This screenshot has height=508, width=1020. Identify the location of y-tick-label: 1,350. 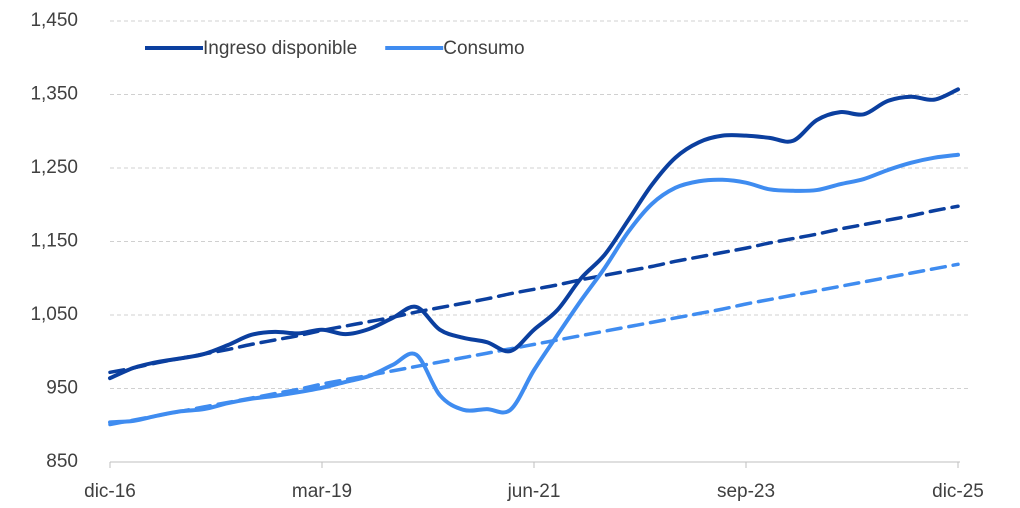
(54, 94).